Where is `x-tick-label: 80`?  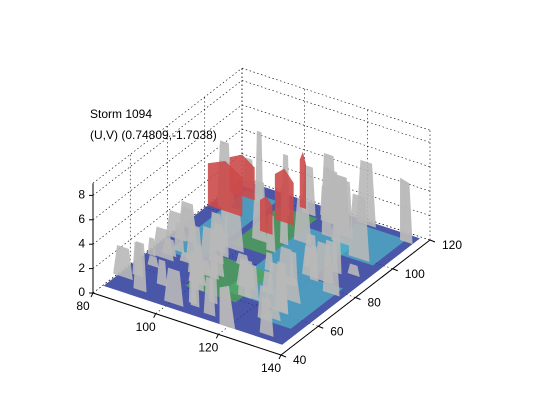 x-tick-label: 80 is located at coordinates (83, 306).